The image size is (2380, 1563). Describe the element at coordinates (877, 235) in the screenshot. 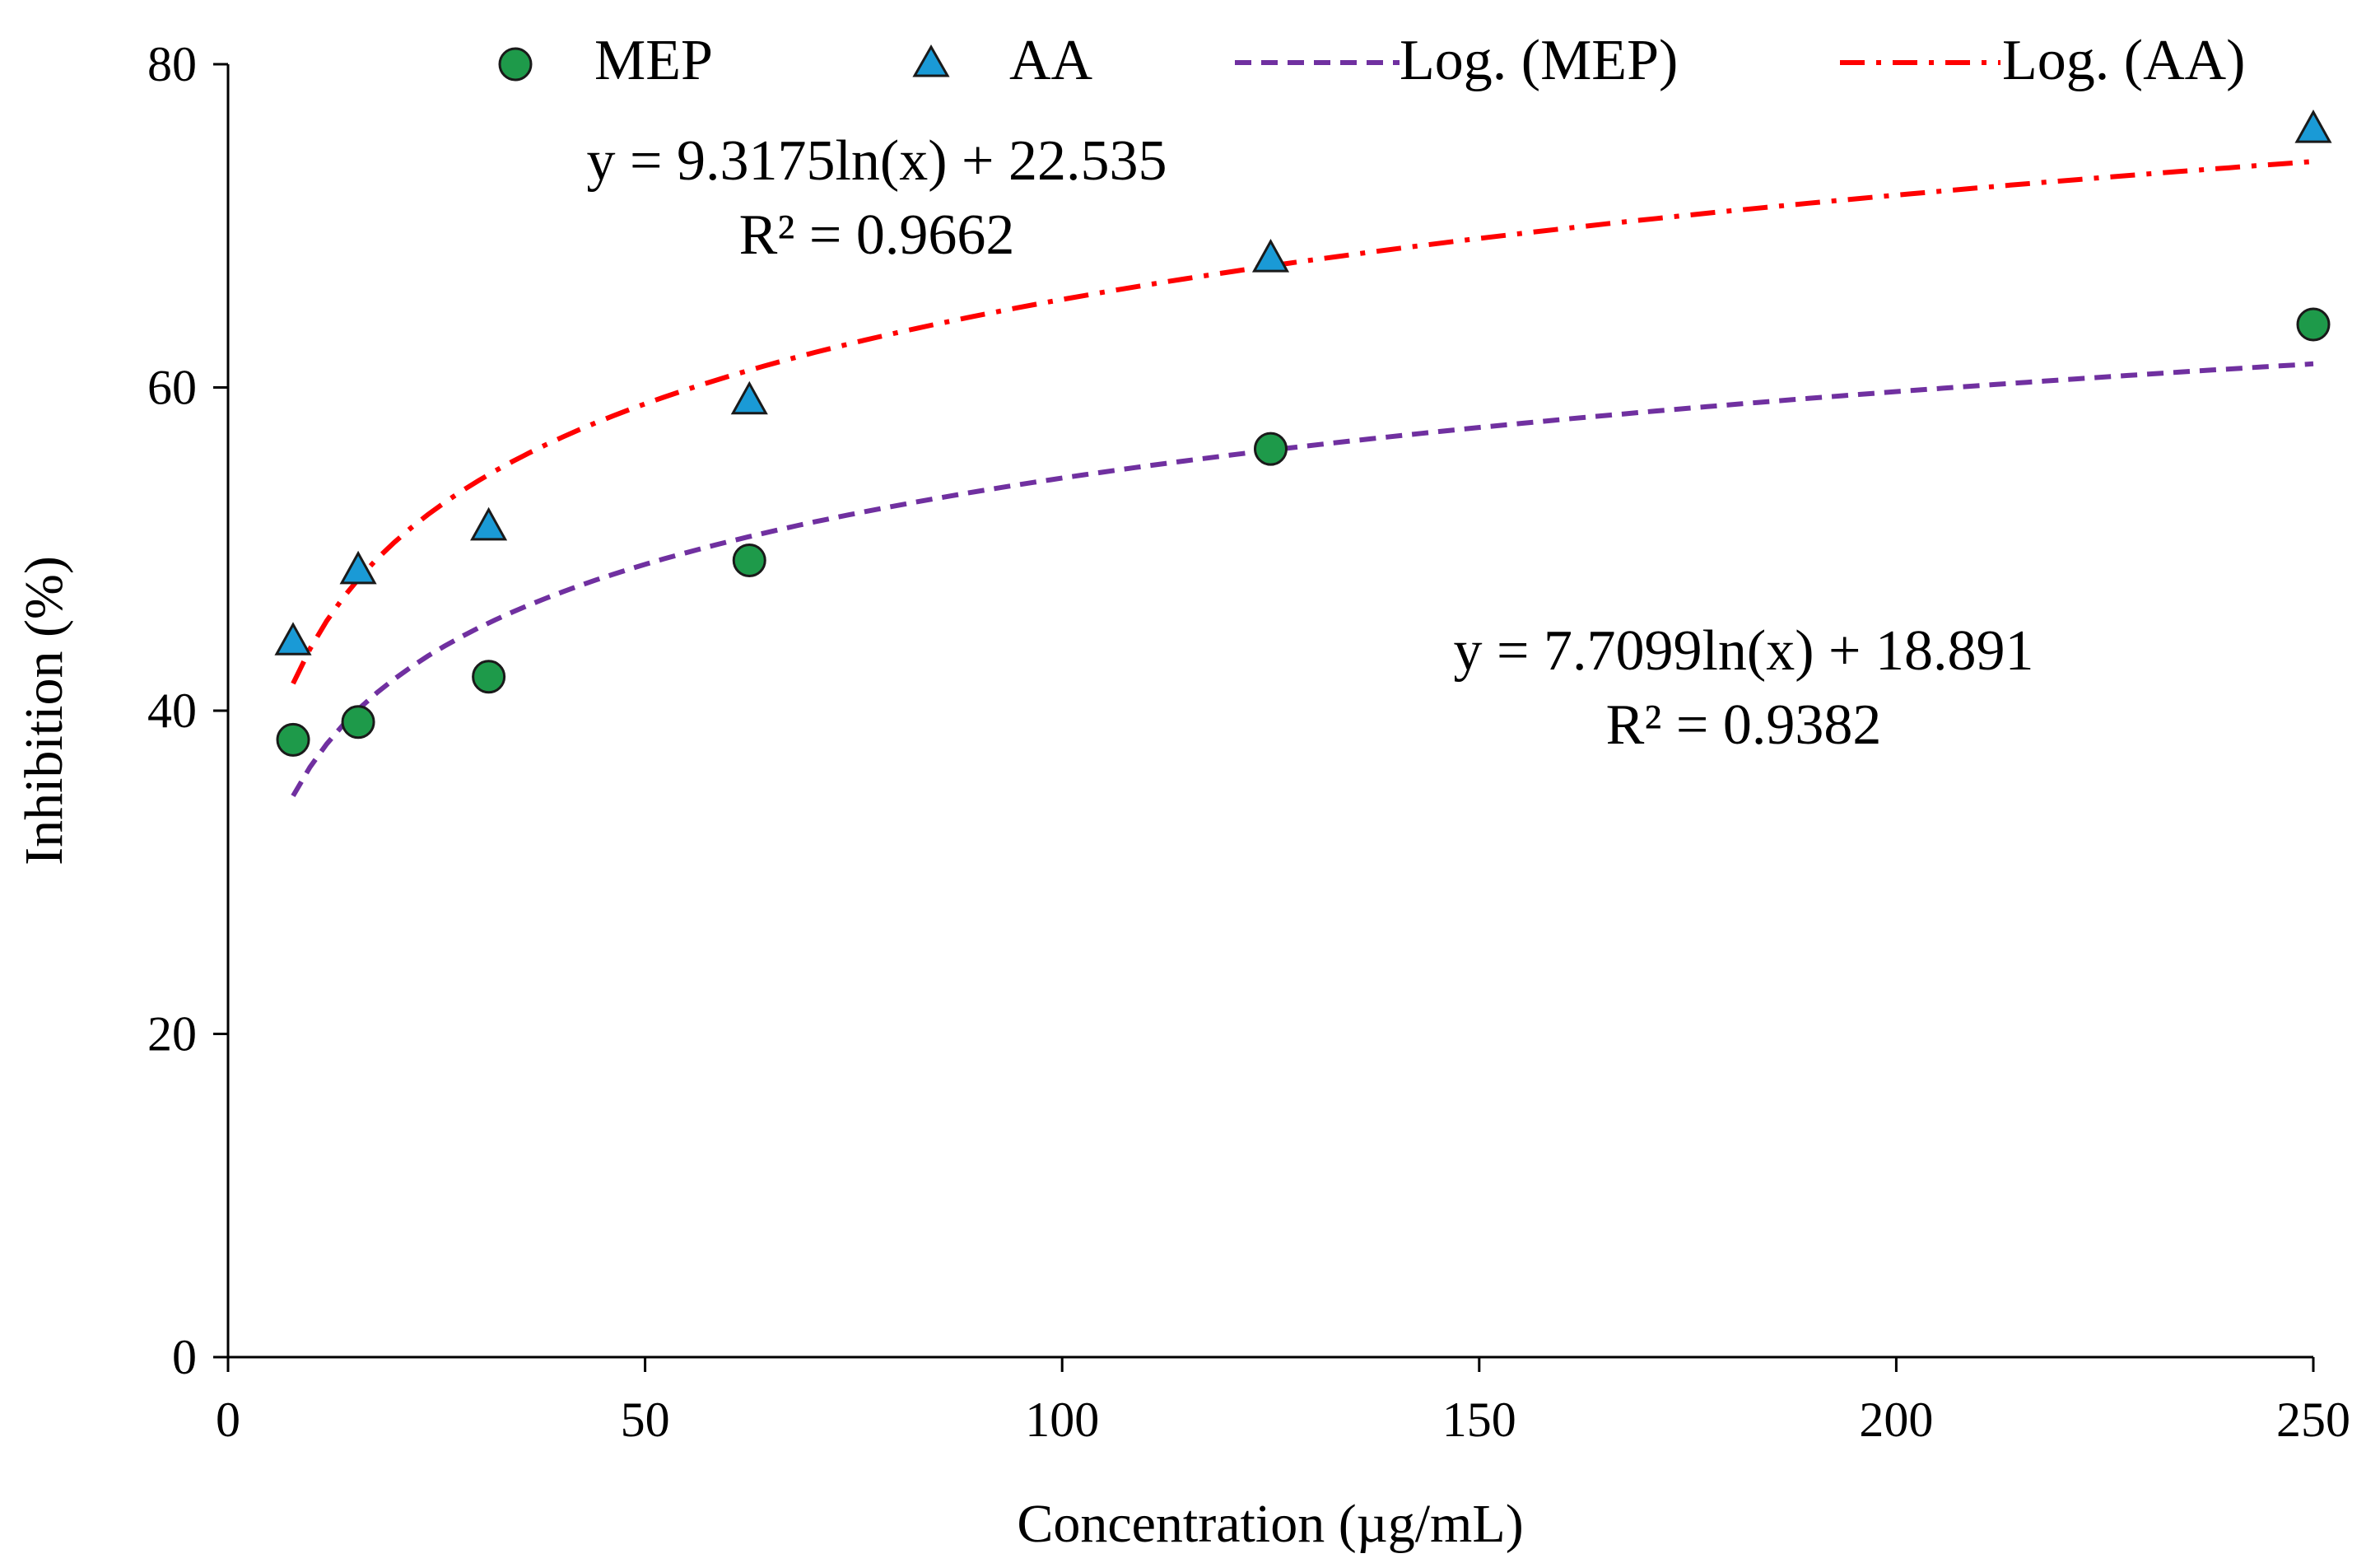

I see `aa-r-squared: R² = 0.9662` at that location.